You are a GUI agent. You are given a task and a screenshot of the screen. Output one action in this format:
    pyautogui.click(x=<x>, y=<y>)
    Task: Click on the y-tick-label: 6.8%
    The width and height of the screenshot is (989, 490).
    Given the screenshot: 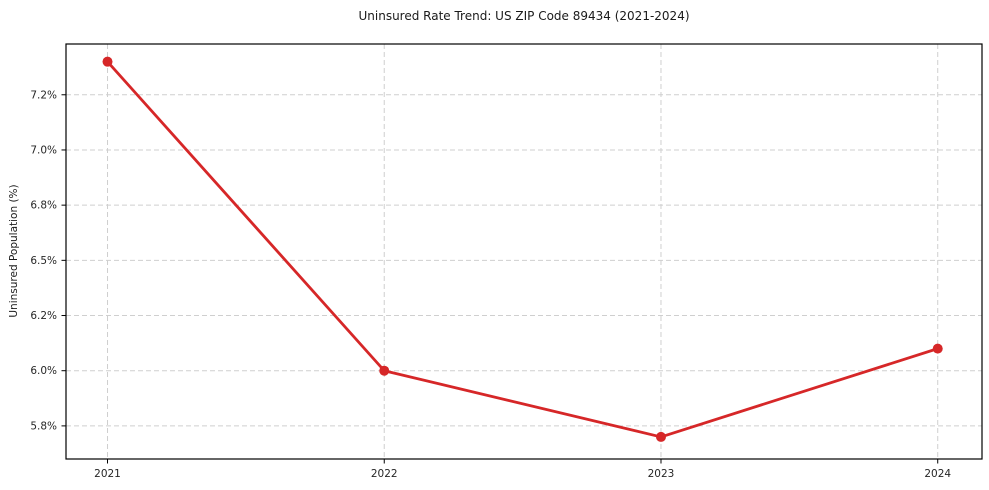 What is the action you would take?
    pyautogui.click(x=43, y=206)
    